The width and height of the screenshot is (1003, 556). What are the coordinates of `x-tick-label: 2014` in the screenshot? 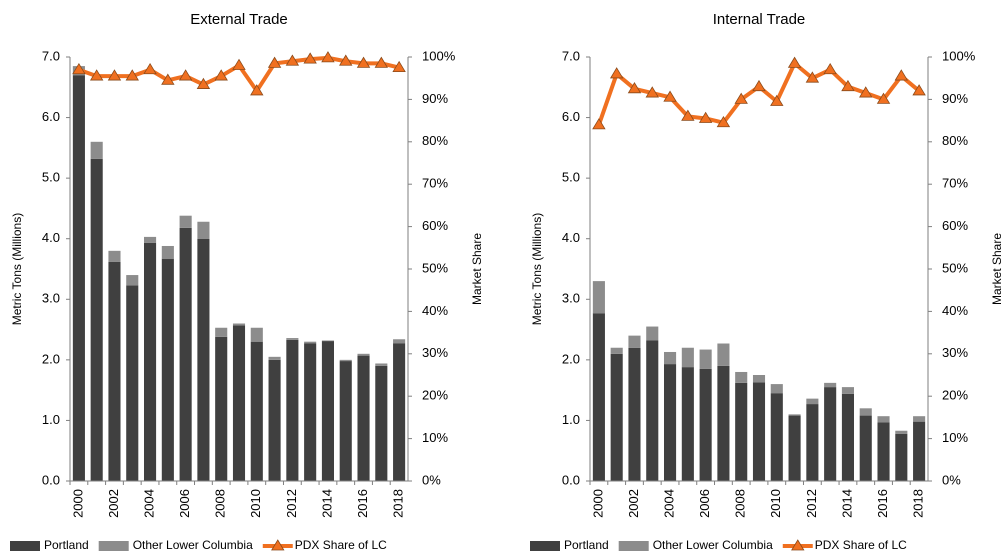 It's located at (326, 503).